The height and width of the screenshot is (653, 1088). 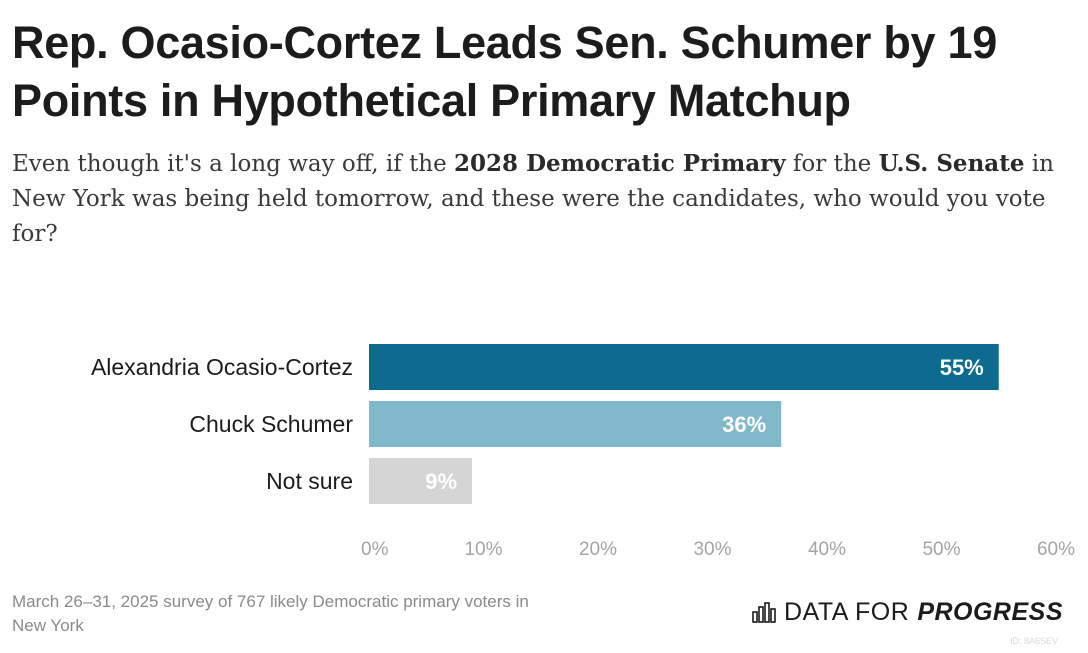 I want to click on chart-id: ID: 8A6SEV, so click(x=1033, y=641).